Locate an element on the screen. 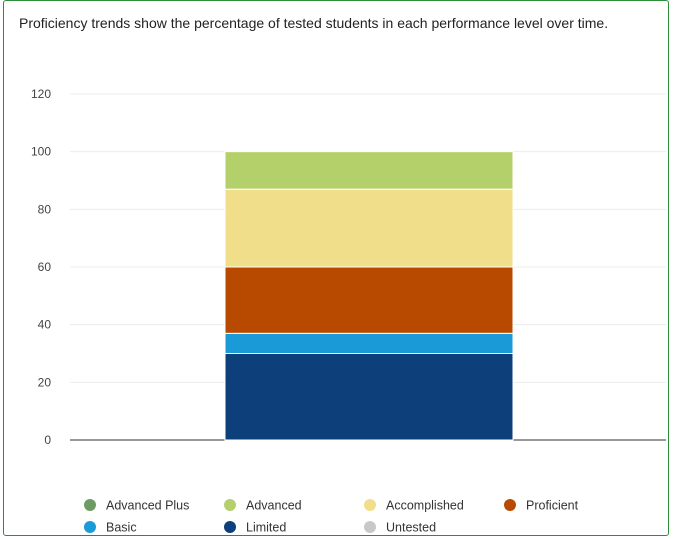 The image size is (673, 539). y-tick-label: 40 is located at coordinates (45, 325).